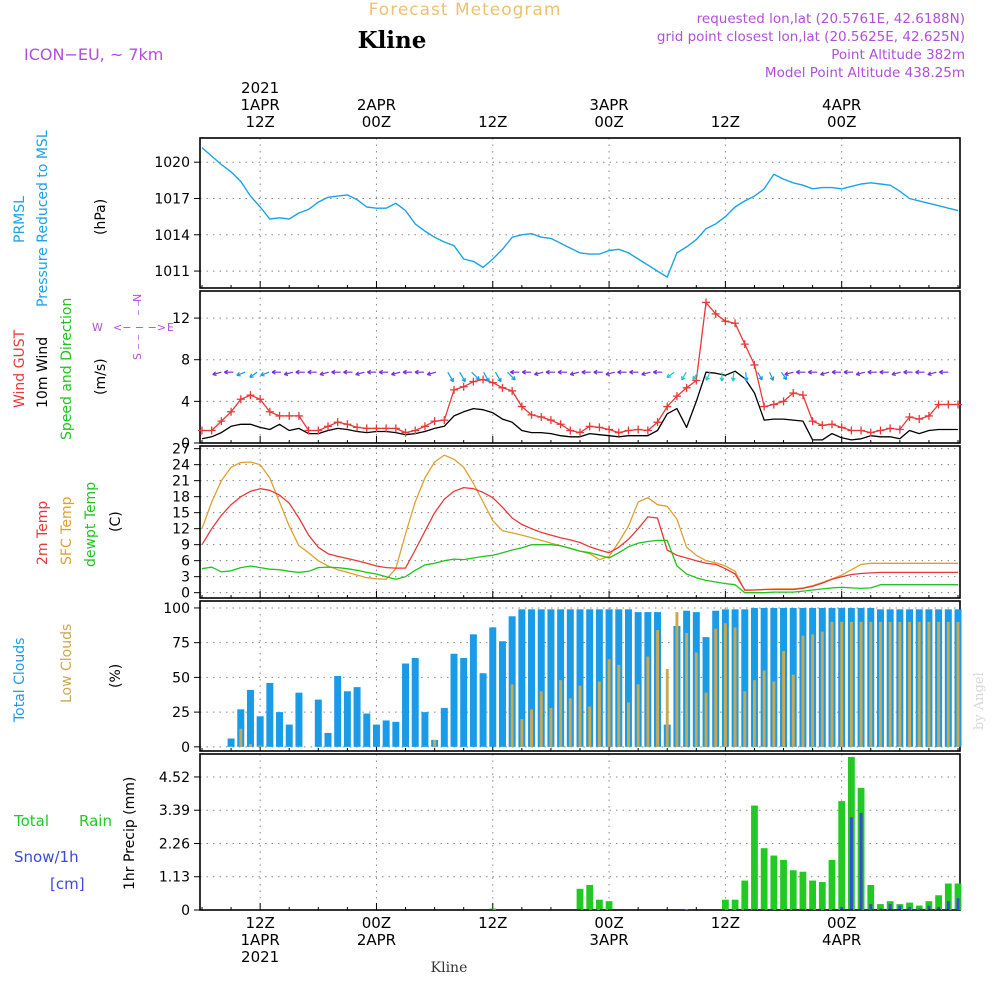 The width and height of the screenshot is (1000, 1000). Describe the element at coordinates (95, 821) in the screenshot. I see `precip-label-rain: Rain` at that location.